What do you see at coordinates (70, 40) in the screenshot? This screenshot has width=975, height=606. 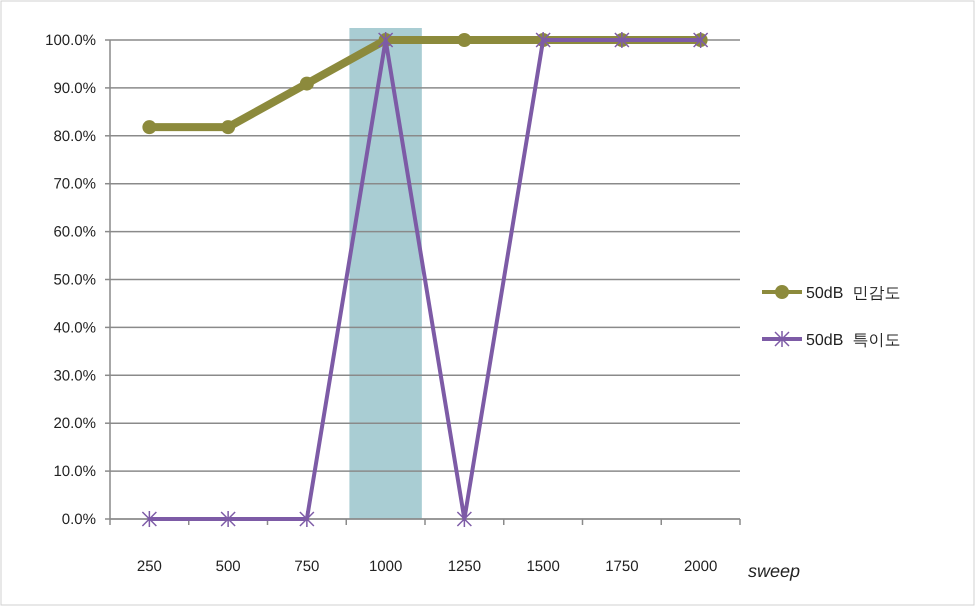 I see `y-tick-label: 100.0%` at bounding box center [70, 40].